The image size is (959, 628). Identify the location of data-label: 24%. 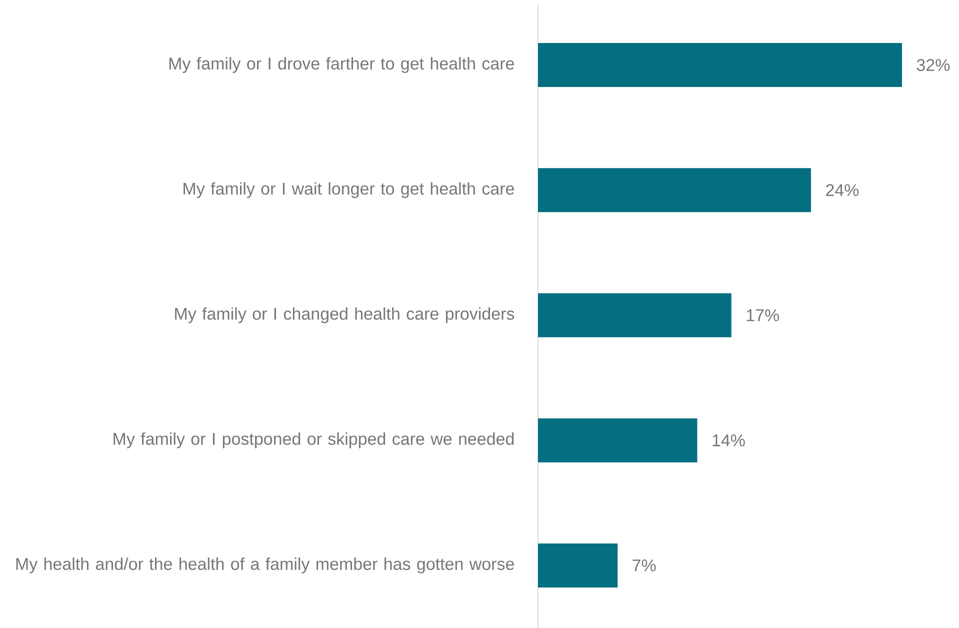
(842, 190).